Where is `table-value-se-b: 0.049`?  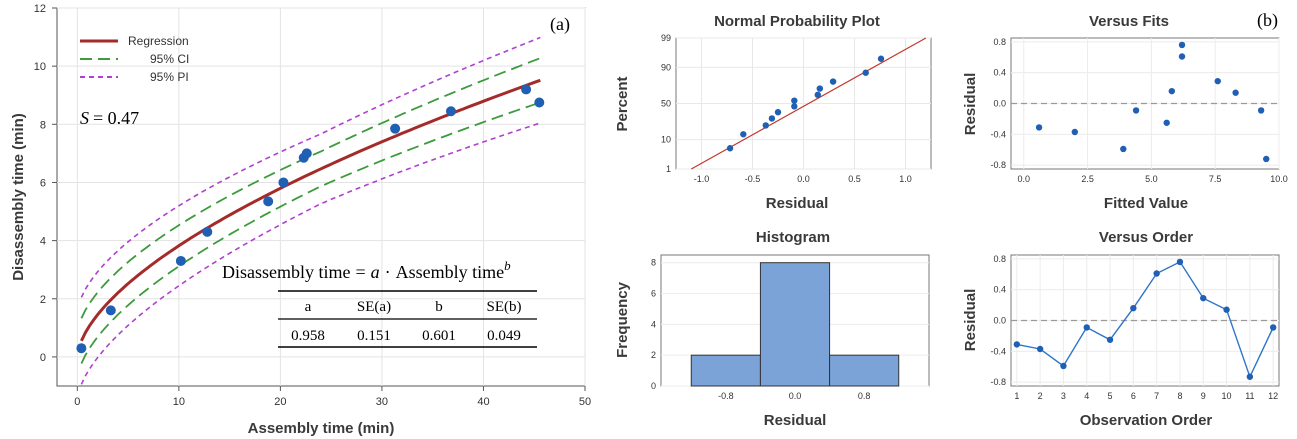
table-value-se-b: 0.049 is located at coordinates (504, 336).